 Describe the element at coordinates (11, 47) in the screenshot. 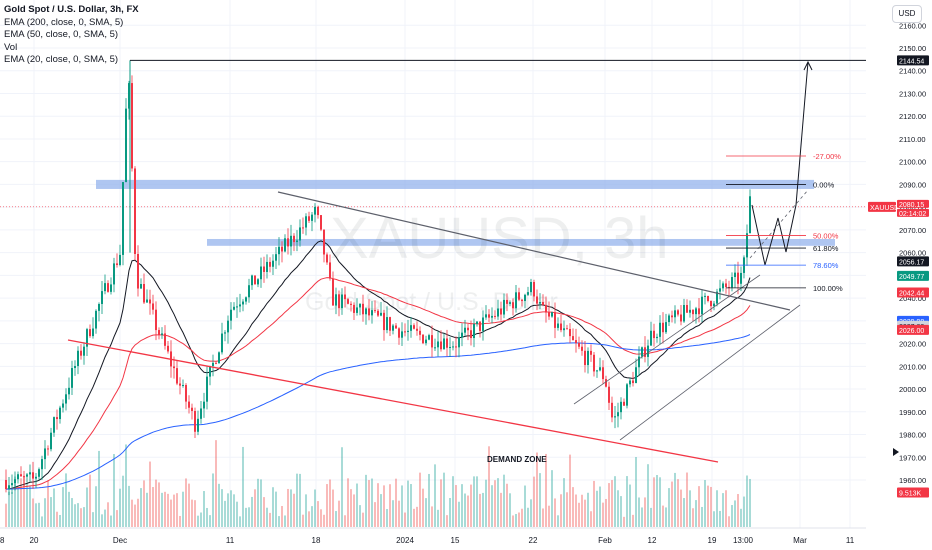

I see `legend-vol: Vol` at that location.